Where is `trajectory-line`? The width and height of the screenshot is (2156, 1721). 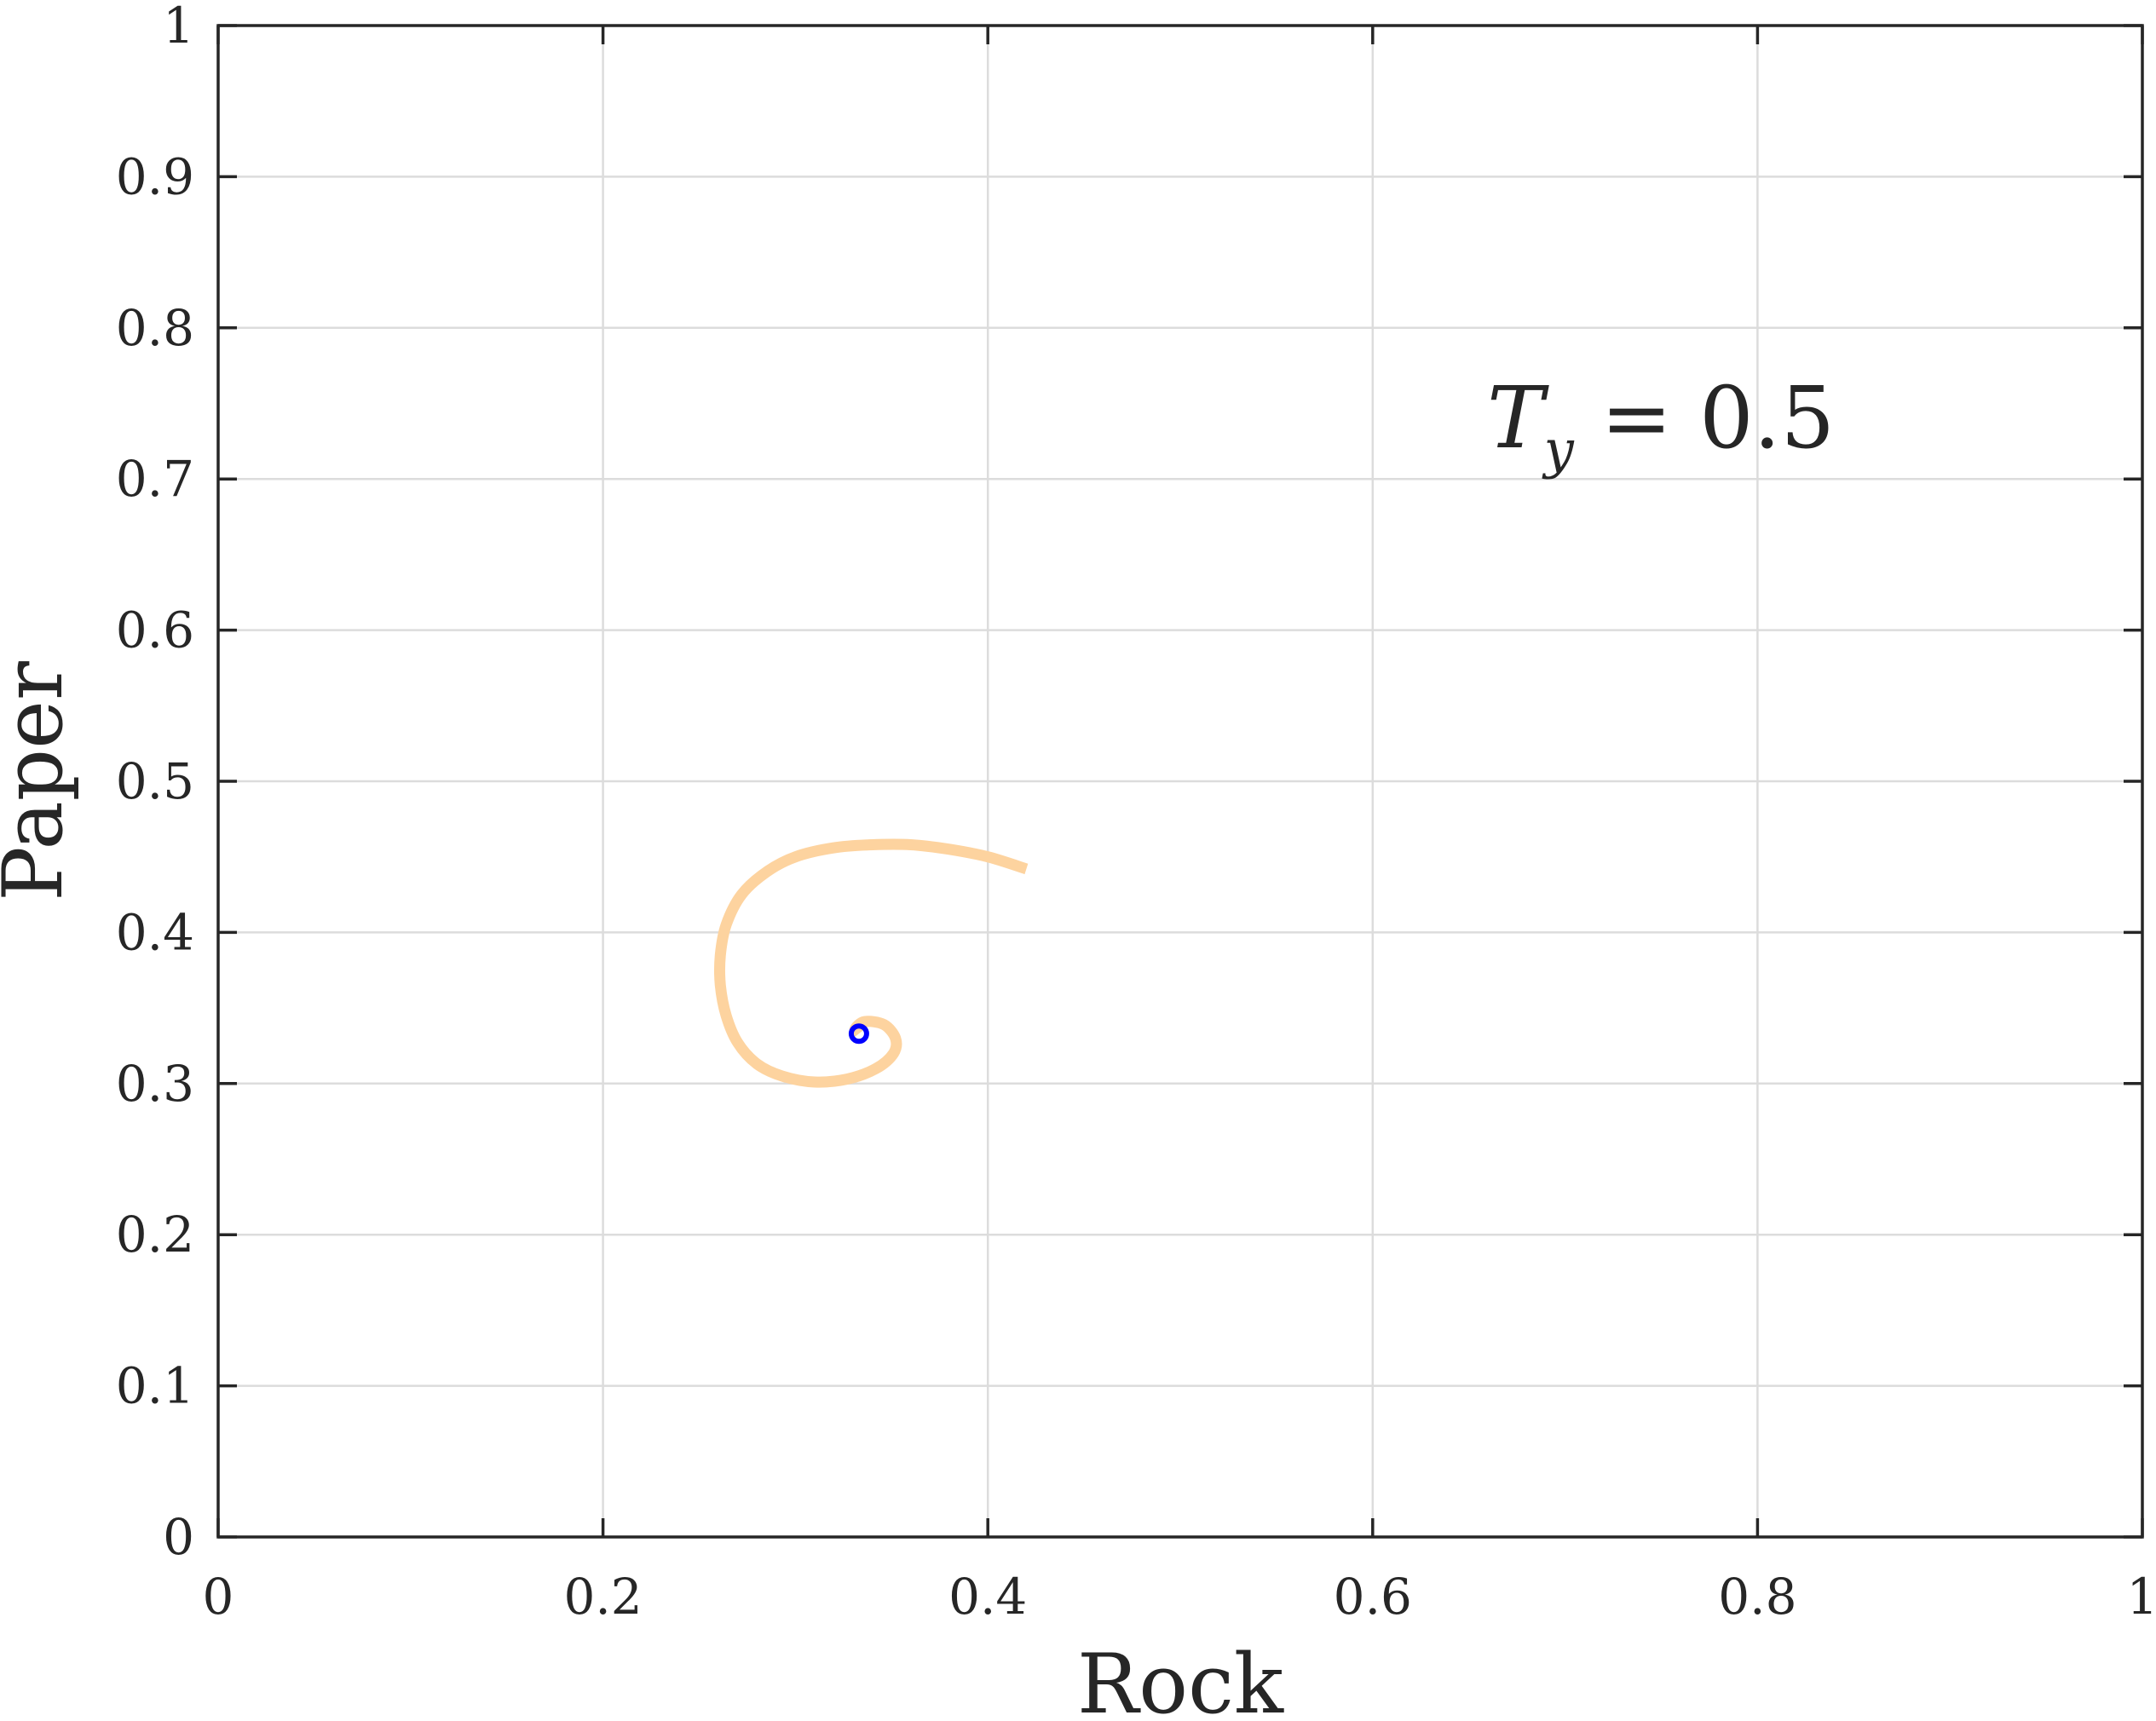
trajectory-line is located at coordinates (871, 963).